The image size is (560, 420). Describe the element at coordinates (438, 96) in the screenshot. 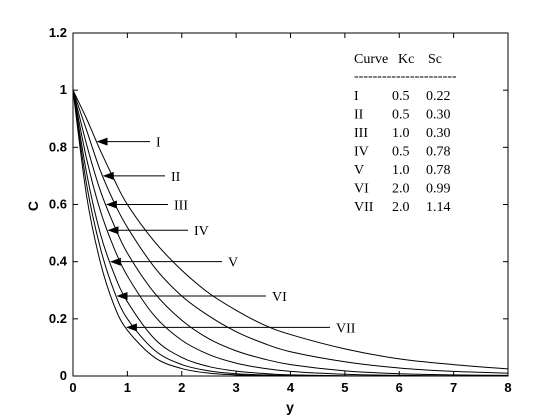

I see `legend-row-sc: 0.22` at that location.